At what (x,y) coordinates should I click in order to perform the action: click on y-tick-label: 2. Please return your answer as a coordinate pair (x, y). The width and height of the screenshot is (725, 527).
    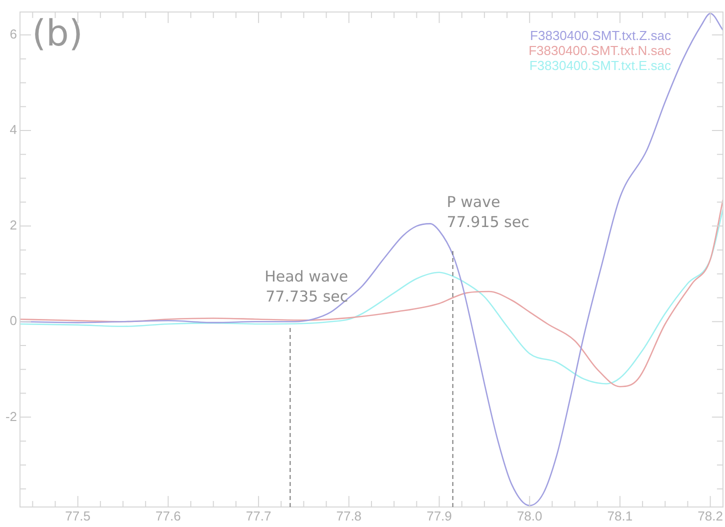
    Looking at the image, I should click on (13, 225).